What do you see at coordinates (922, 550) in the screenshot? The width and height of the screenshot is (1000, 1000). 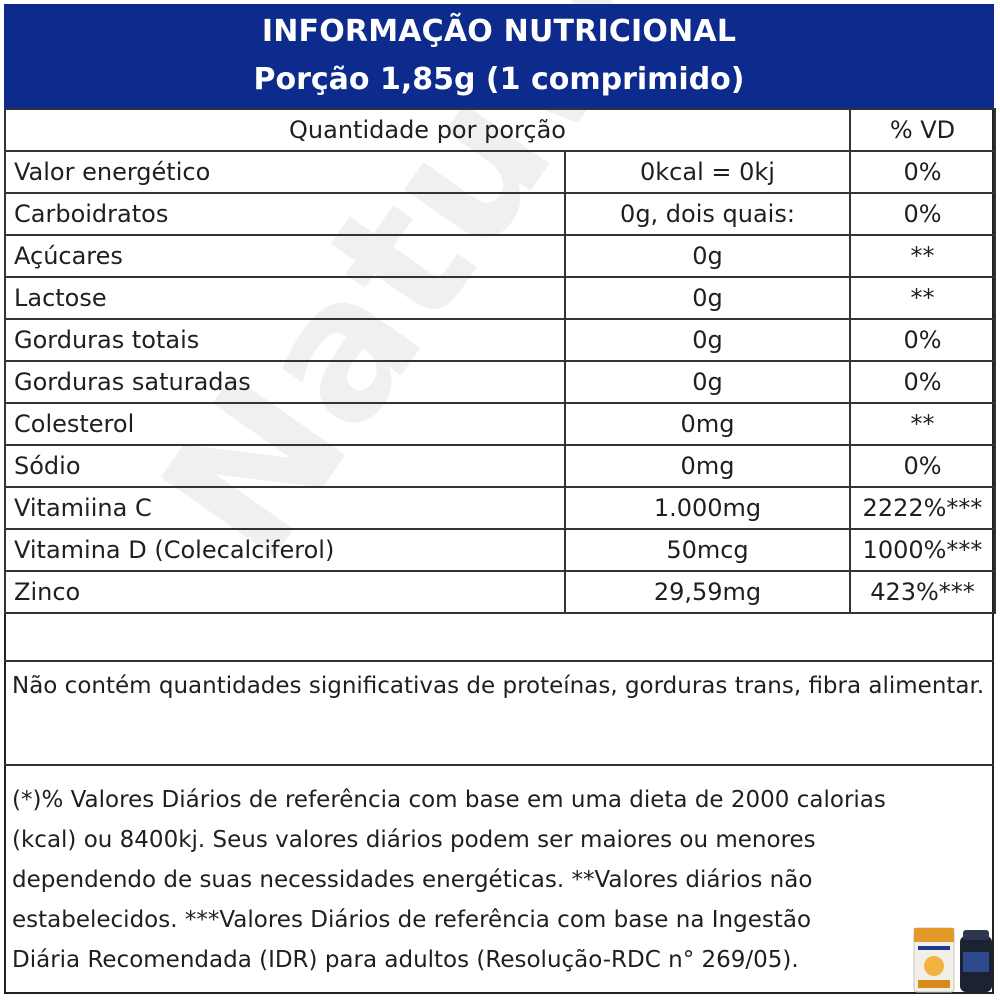 I see `nutrient-vd: 1000%***` at bounding box center [922, 550].